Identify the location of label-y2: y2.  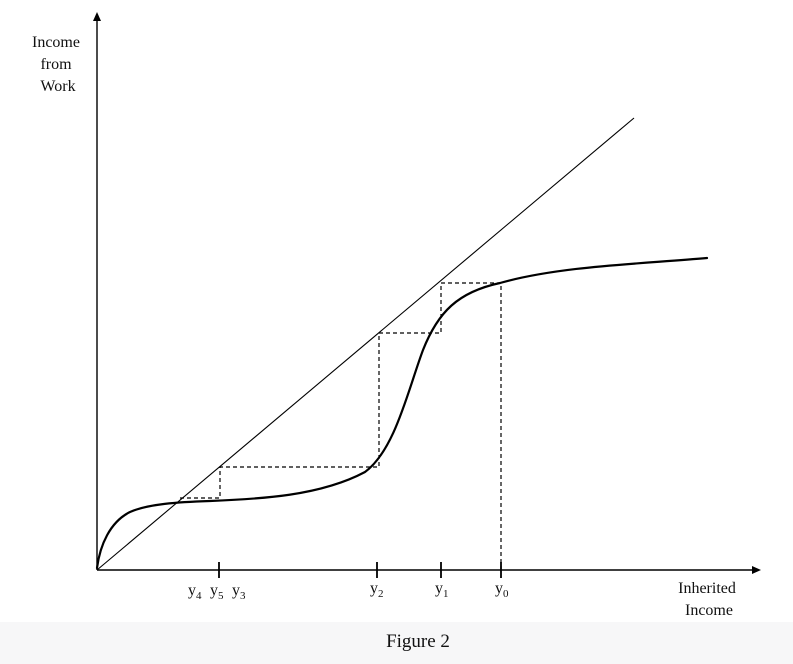
(377, 590).